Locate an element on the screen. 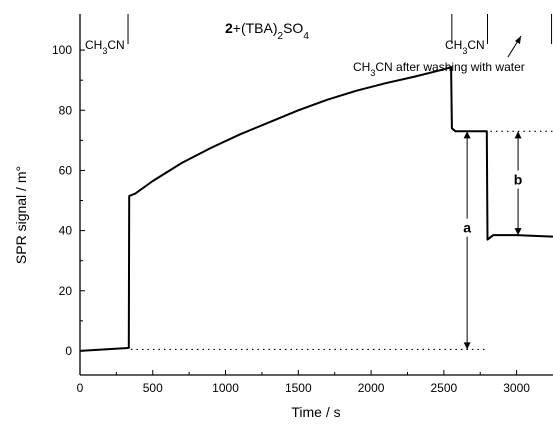 The height and width of the screenshot is (425, 553). y-tick-label: 40 is located at coordinates (66, 231).